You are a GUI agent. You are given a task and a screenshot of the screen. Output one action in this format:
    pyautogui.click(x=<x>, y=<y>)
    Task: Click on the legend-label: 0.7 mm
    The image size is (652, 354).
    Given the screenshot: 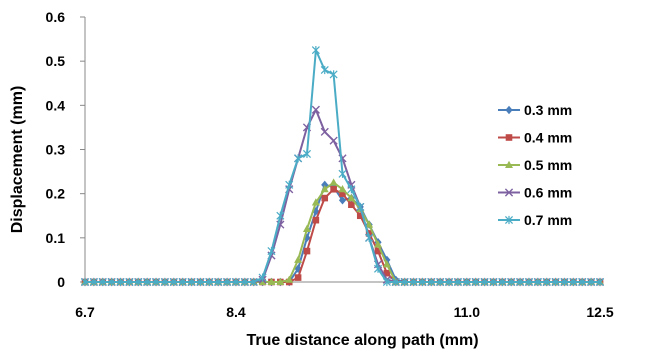 What is the action you would take?
    pyautogui.click(x=548, y=220)
    